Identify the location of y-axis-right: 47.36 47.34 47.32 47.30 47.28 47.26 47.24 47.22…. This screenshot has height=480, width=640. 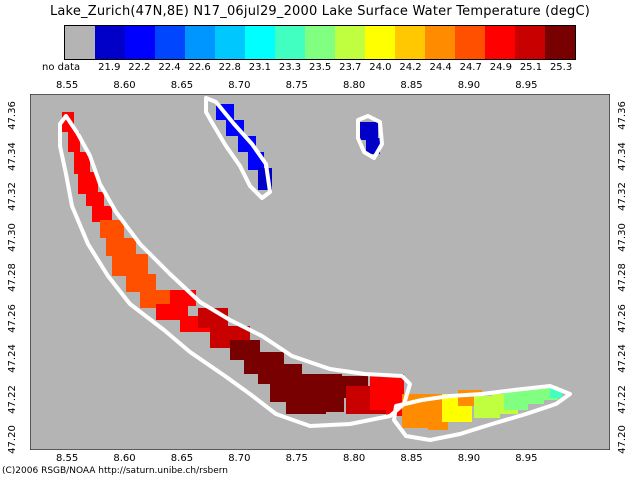
(625, 240).